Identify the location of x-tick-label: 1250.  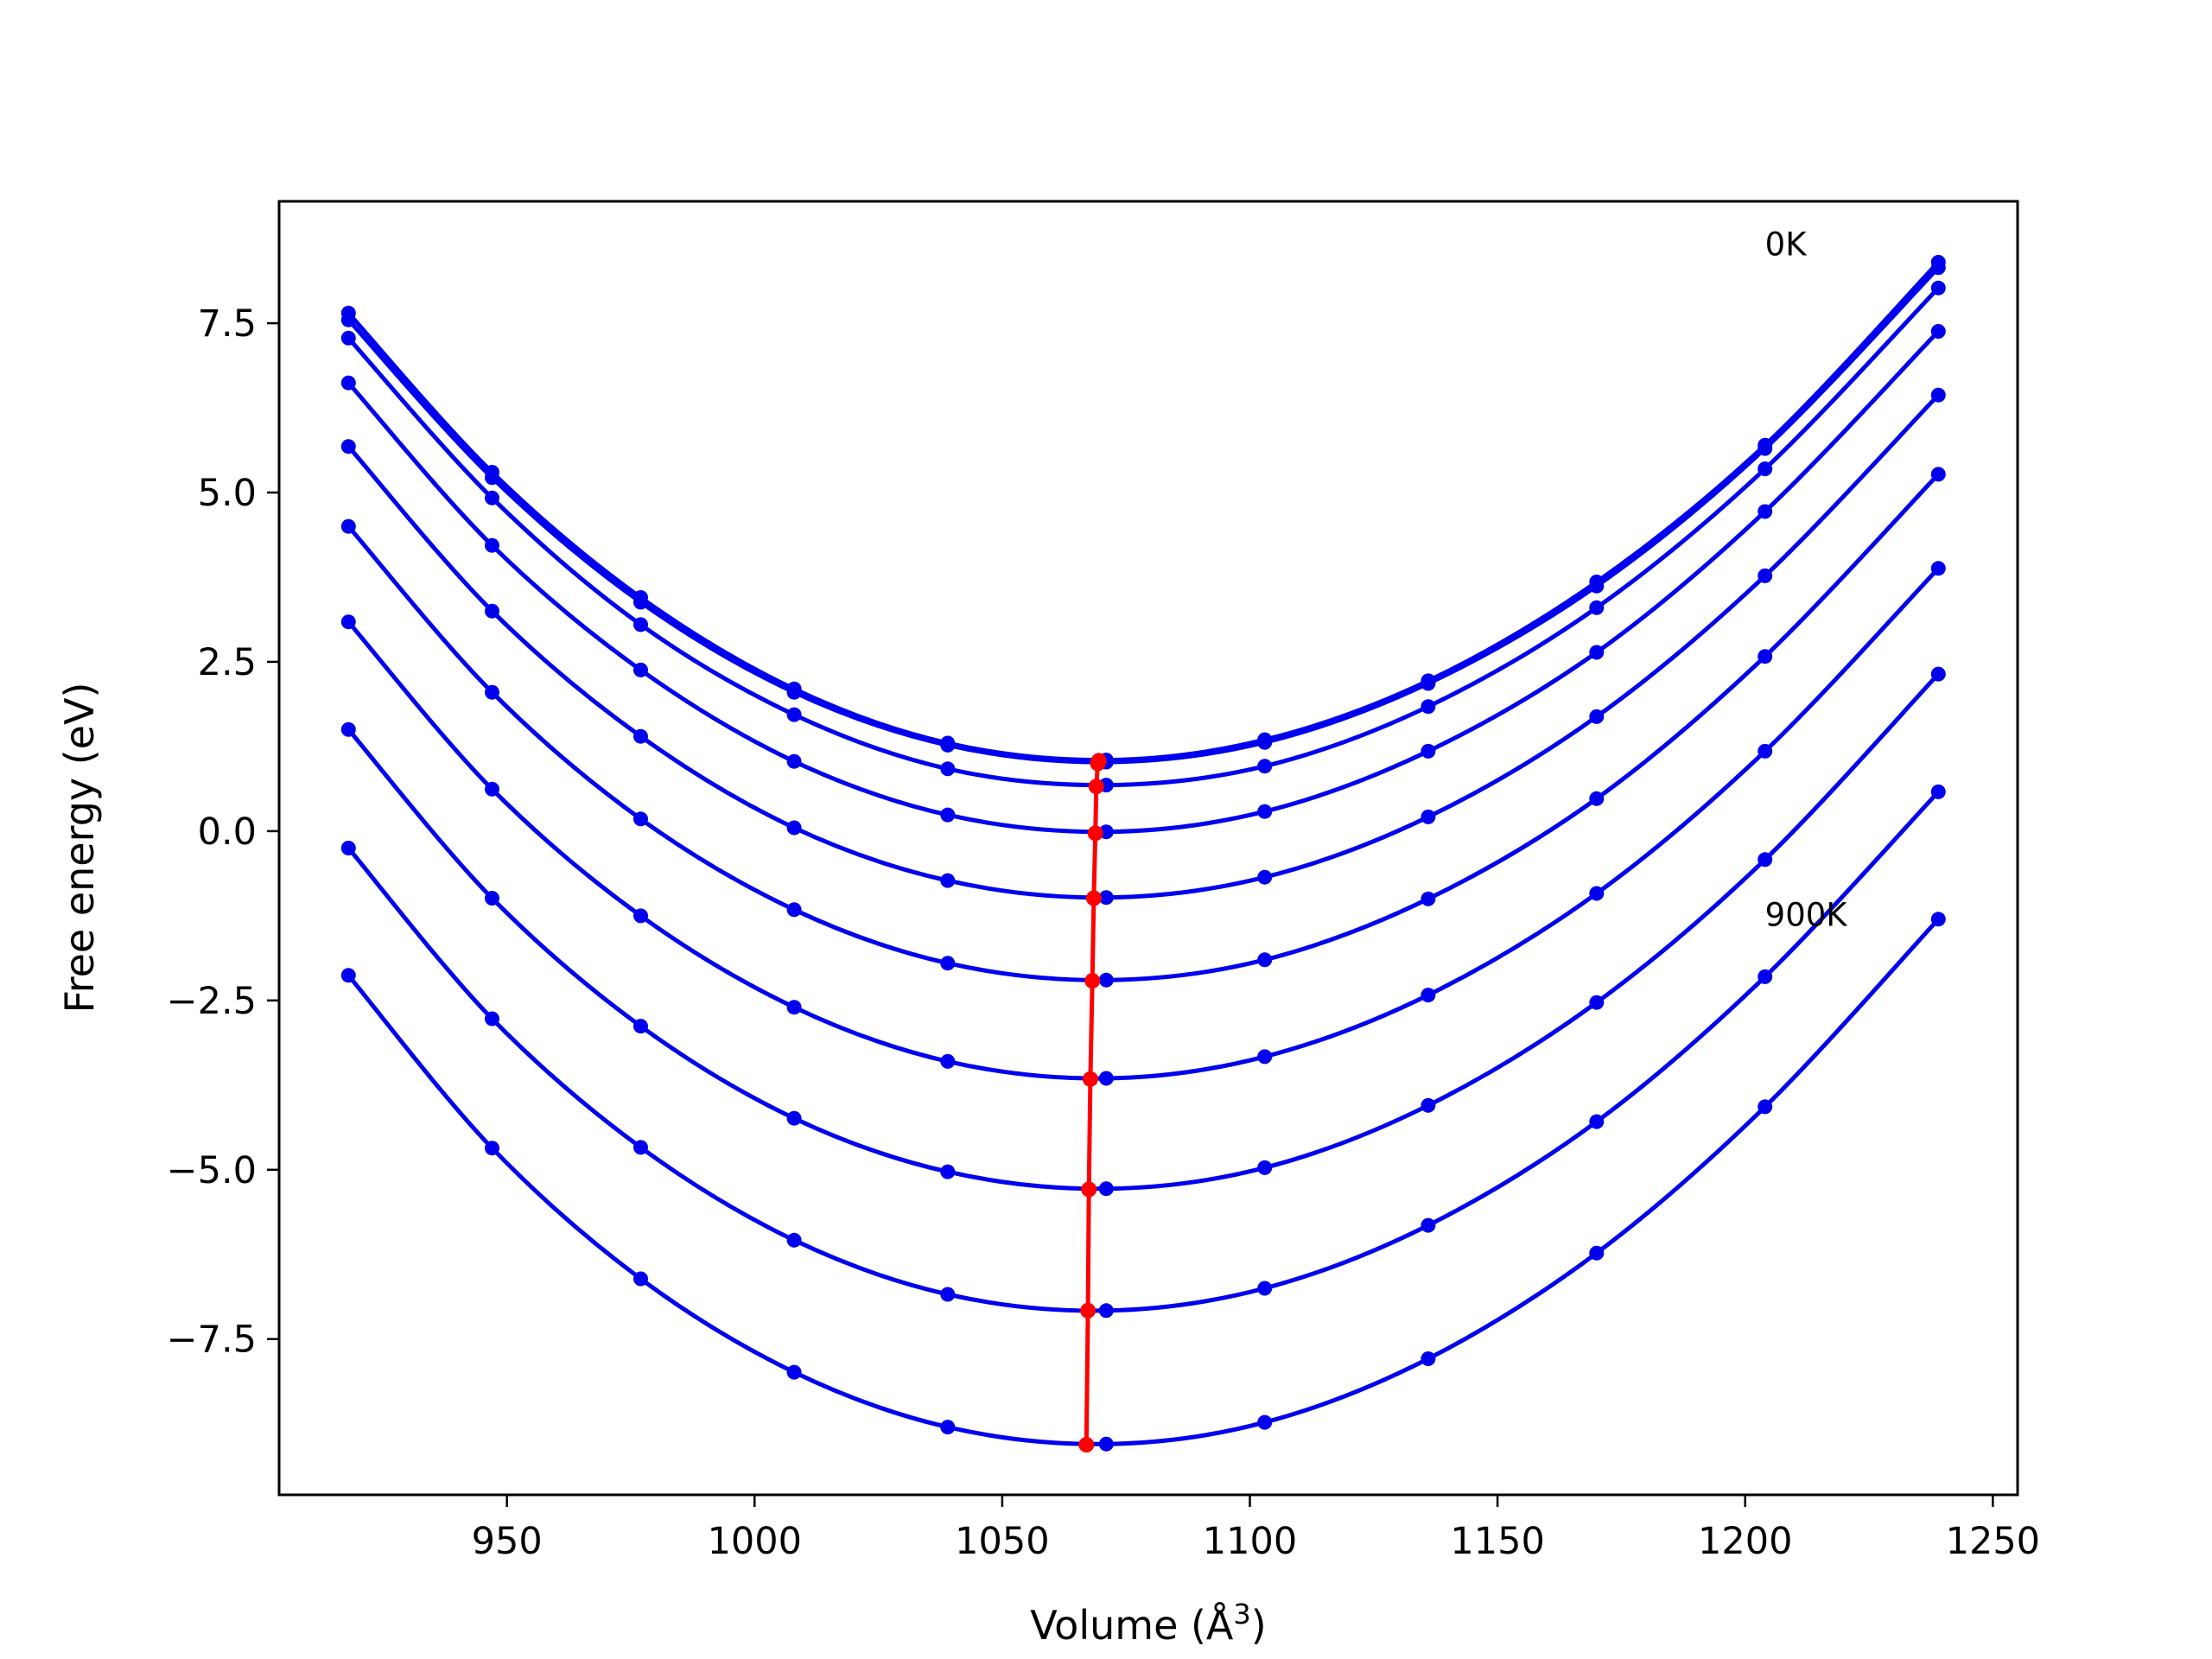
(1993, 1541).